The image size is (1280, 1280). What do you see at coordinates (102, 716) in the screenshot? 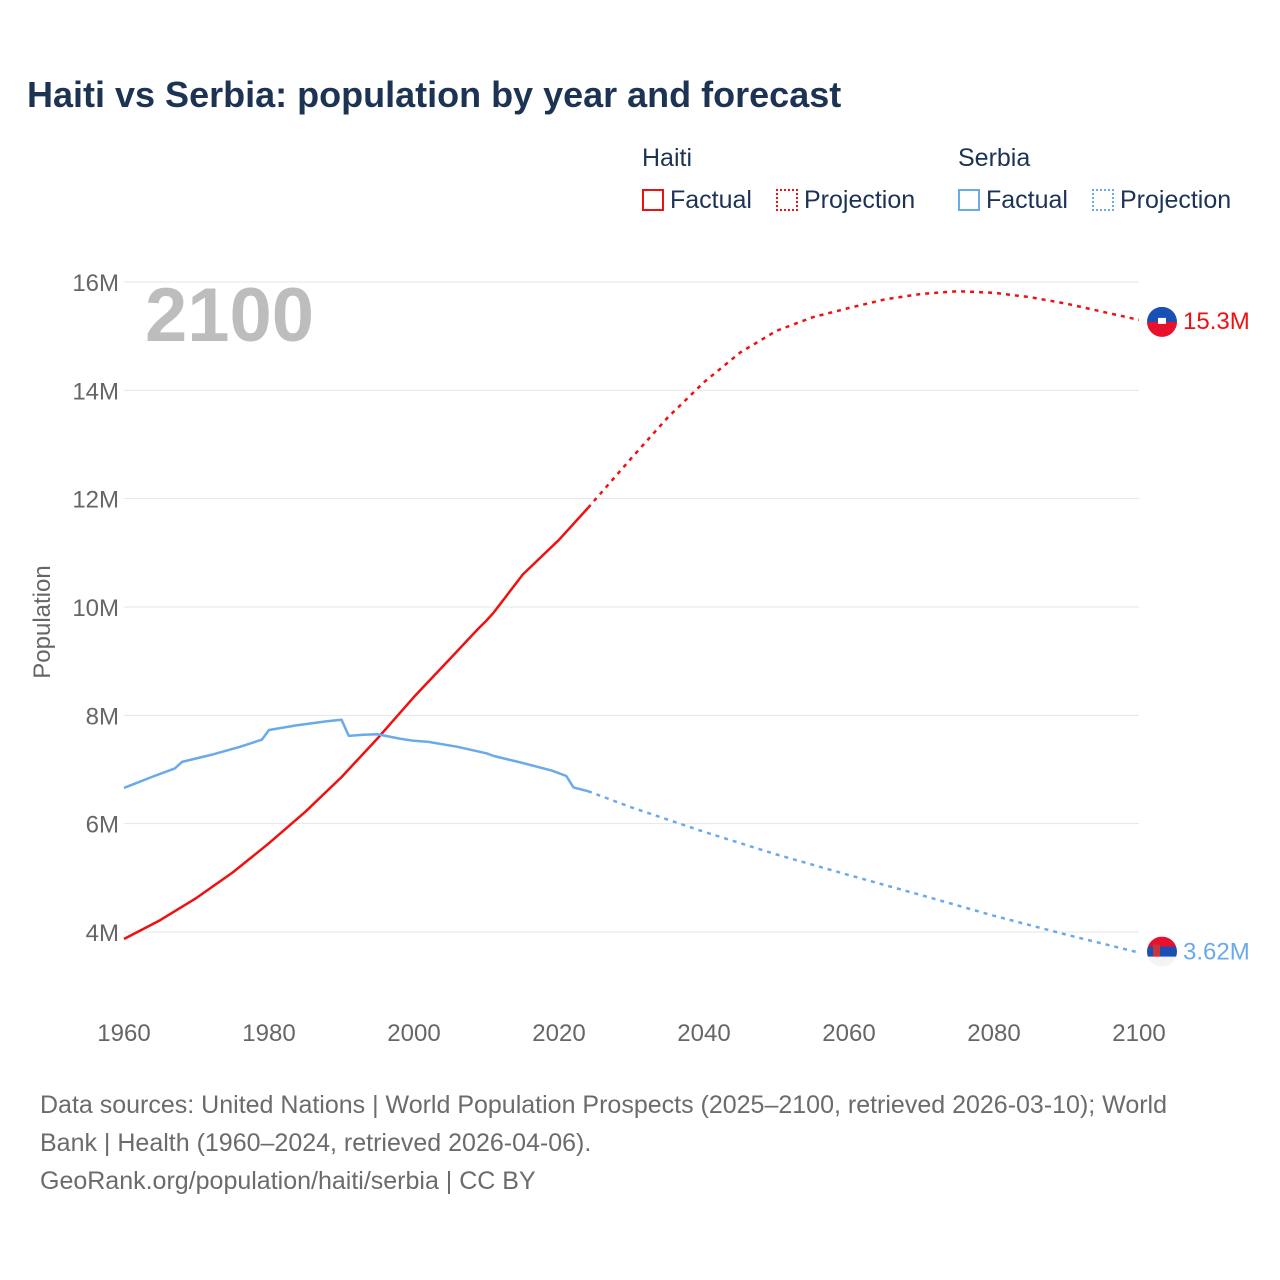
I see `y-tick-label: 8M` at bounding box center [102, 716].